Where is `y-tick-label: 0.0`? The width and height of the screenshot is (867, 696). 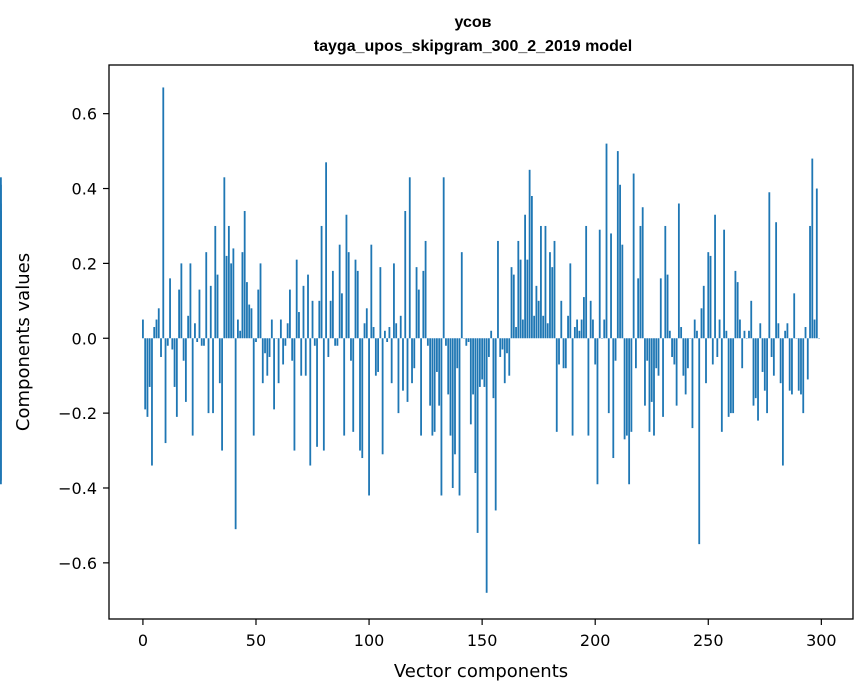
y-tick-label: 0.0 is located at coordinates (84, 338).